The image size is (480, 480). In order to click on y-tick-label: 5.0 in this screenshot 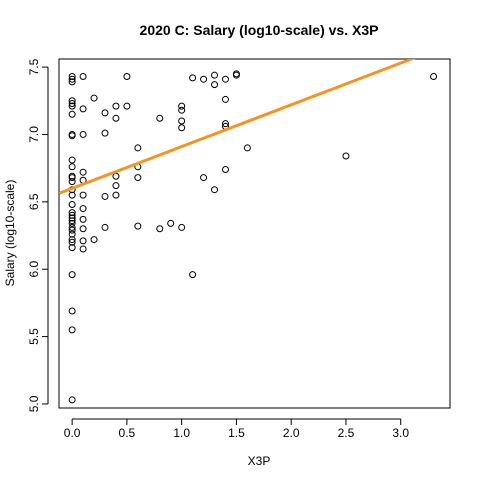, I will do `click(34, 403)`.